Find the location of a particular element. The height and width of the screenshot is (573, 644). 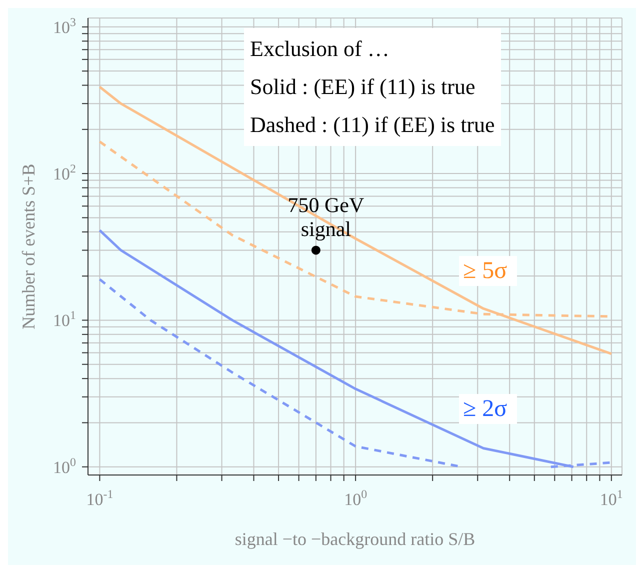

y-tick-label: 10$^{0}$ is located at coordinates (64, 465).